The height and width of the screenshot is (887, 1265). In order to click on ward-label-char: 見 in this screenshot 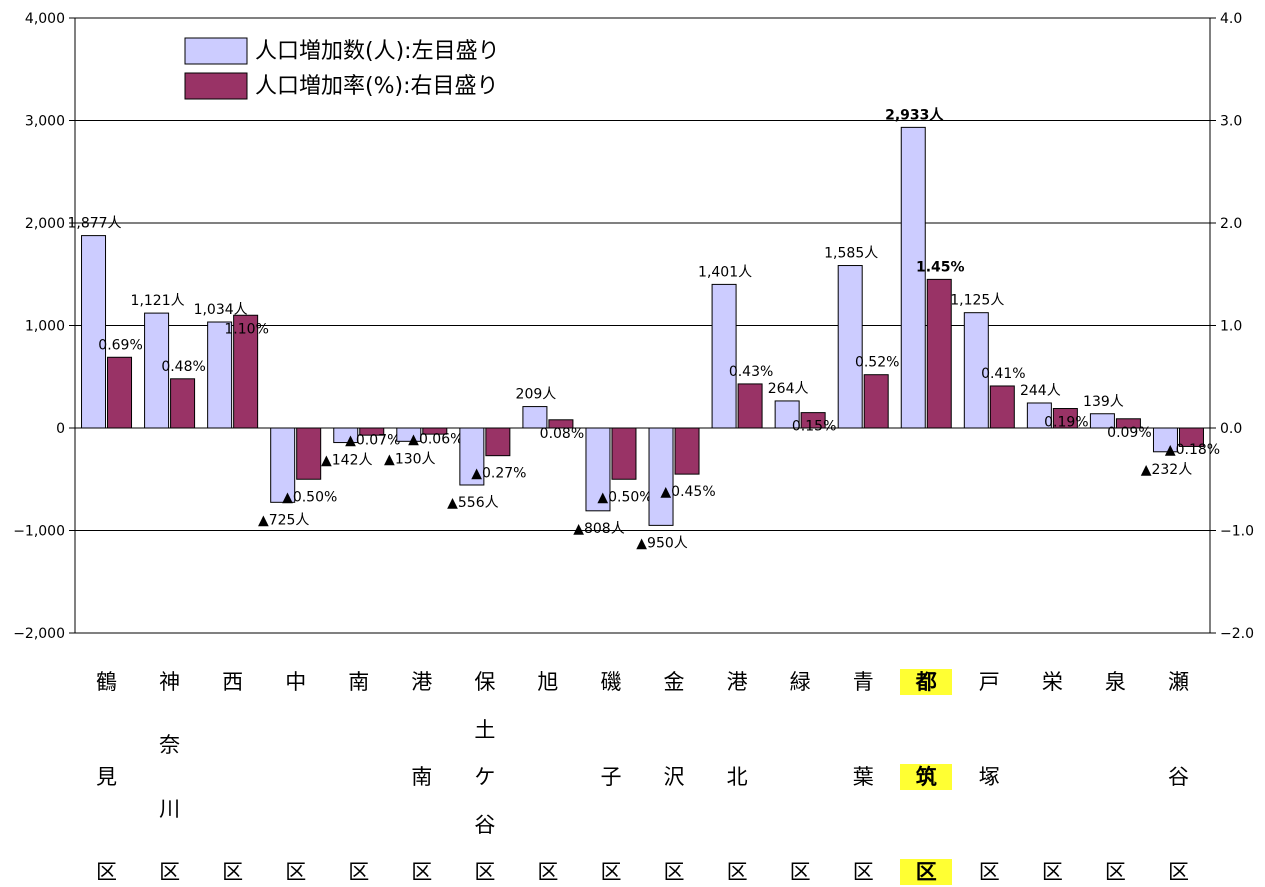, I will do `click(107, 777)`.